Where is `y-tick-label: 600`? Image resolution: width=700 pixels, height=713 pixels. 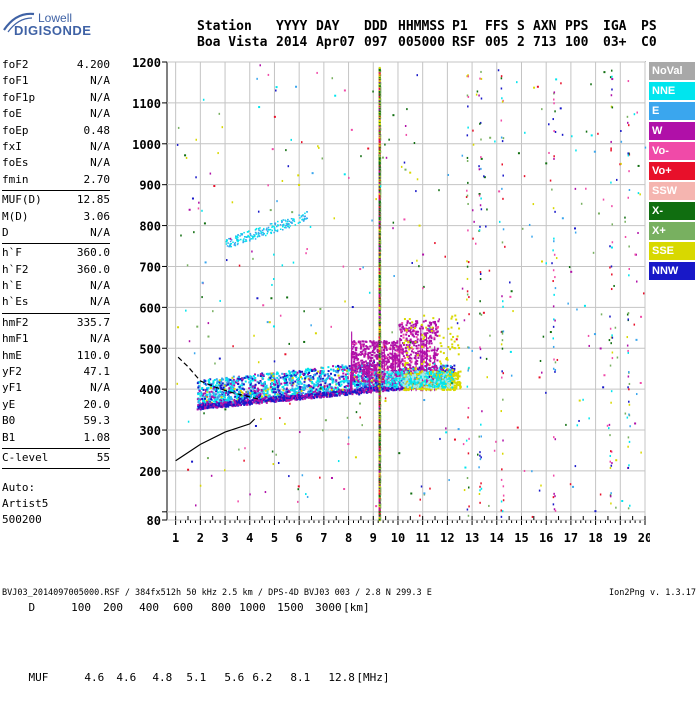
y-tick-label: 600 is located at coordinates (150, 308).